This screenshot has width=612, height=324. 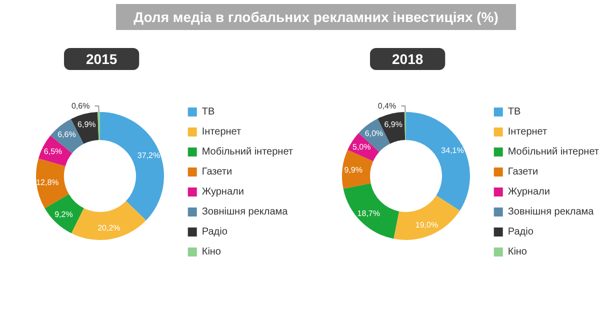 I want to click on data-label: 12,8%, so click(x=47, y=183).